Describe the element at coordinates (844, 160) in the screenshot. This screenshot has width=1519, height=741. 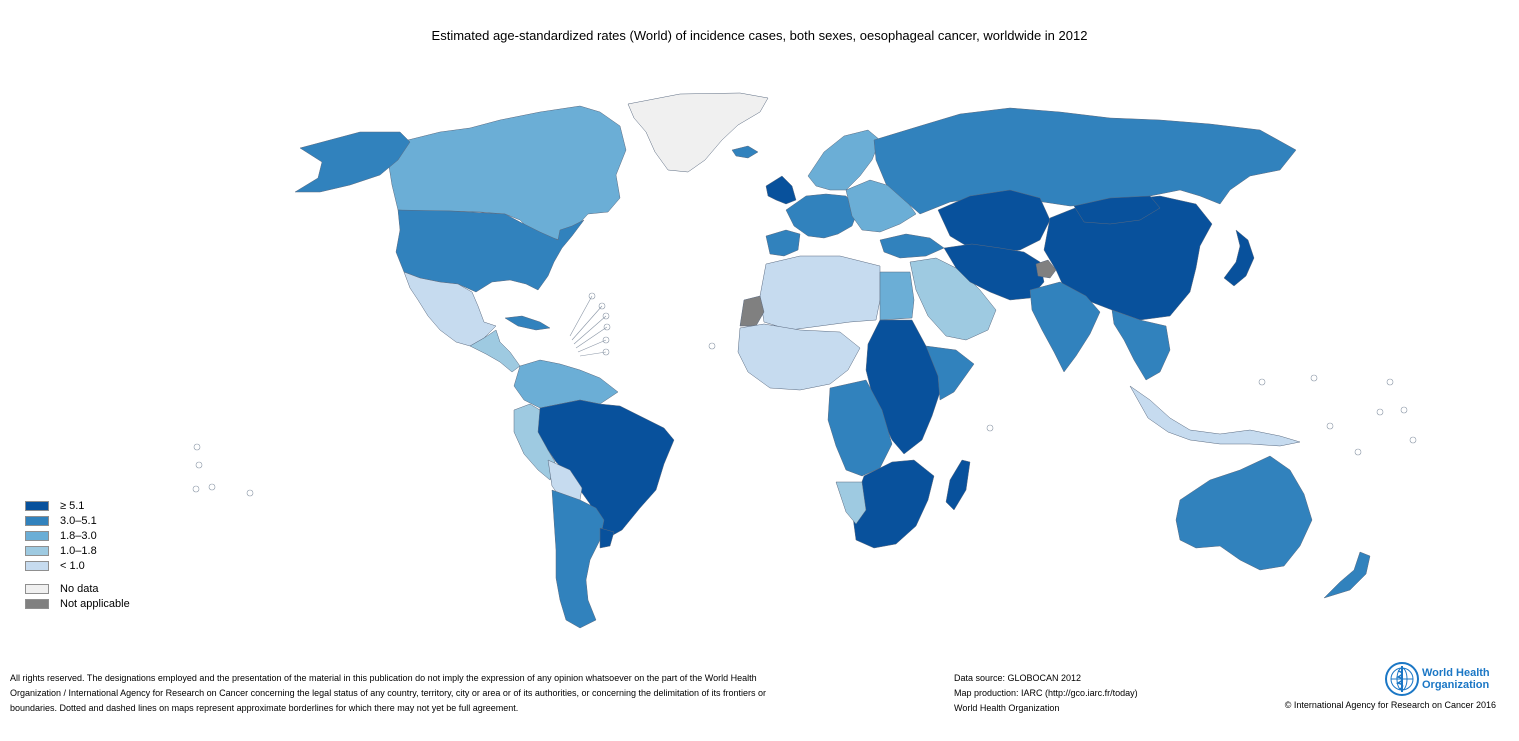
I see `region-scandinavia` at that location.